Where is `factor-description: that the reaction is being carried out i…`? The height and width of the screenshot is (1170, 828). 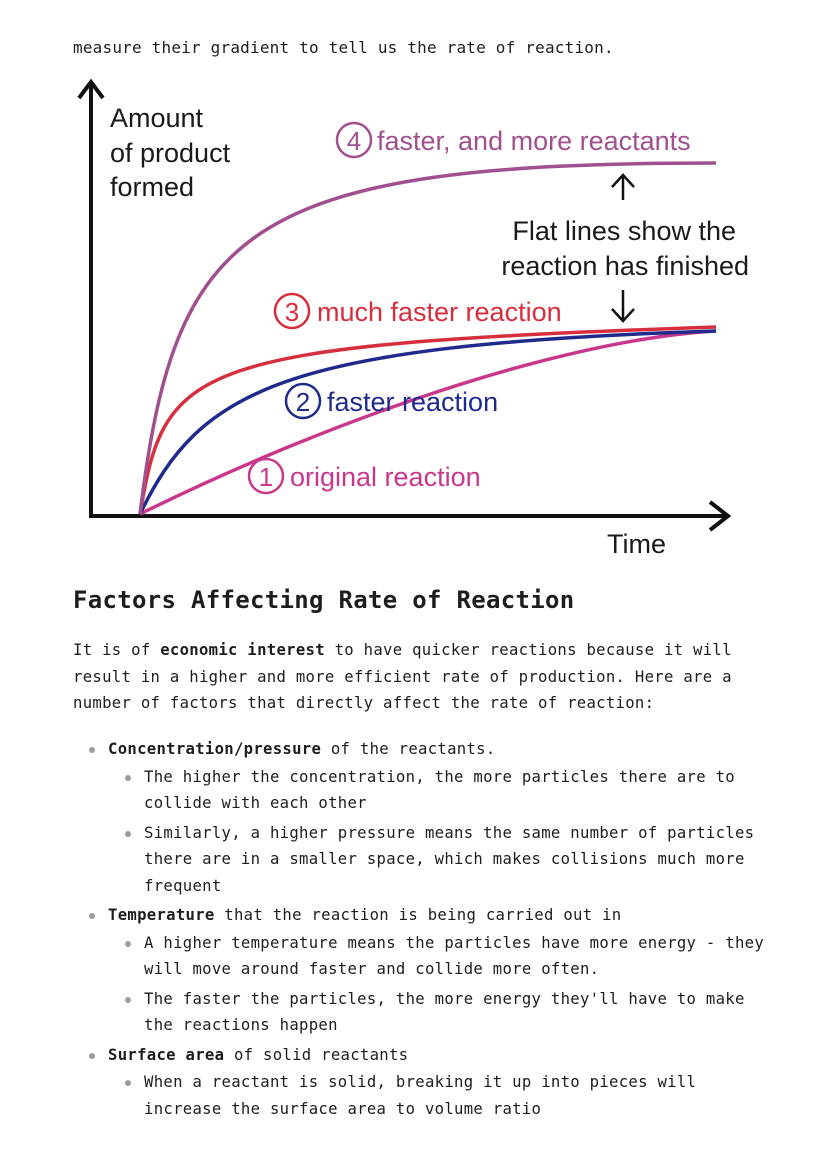 factor-description: that the reaction is being carried out i… is located at coordinates (418, 915).